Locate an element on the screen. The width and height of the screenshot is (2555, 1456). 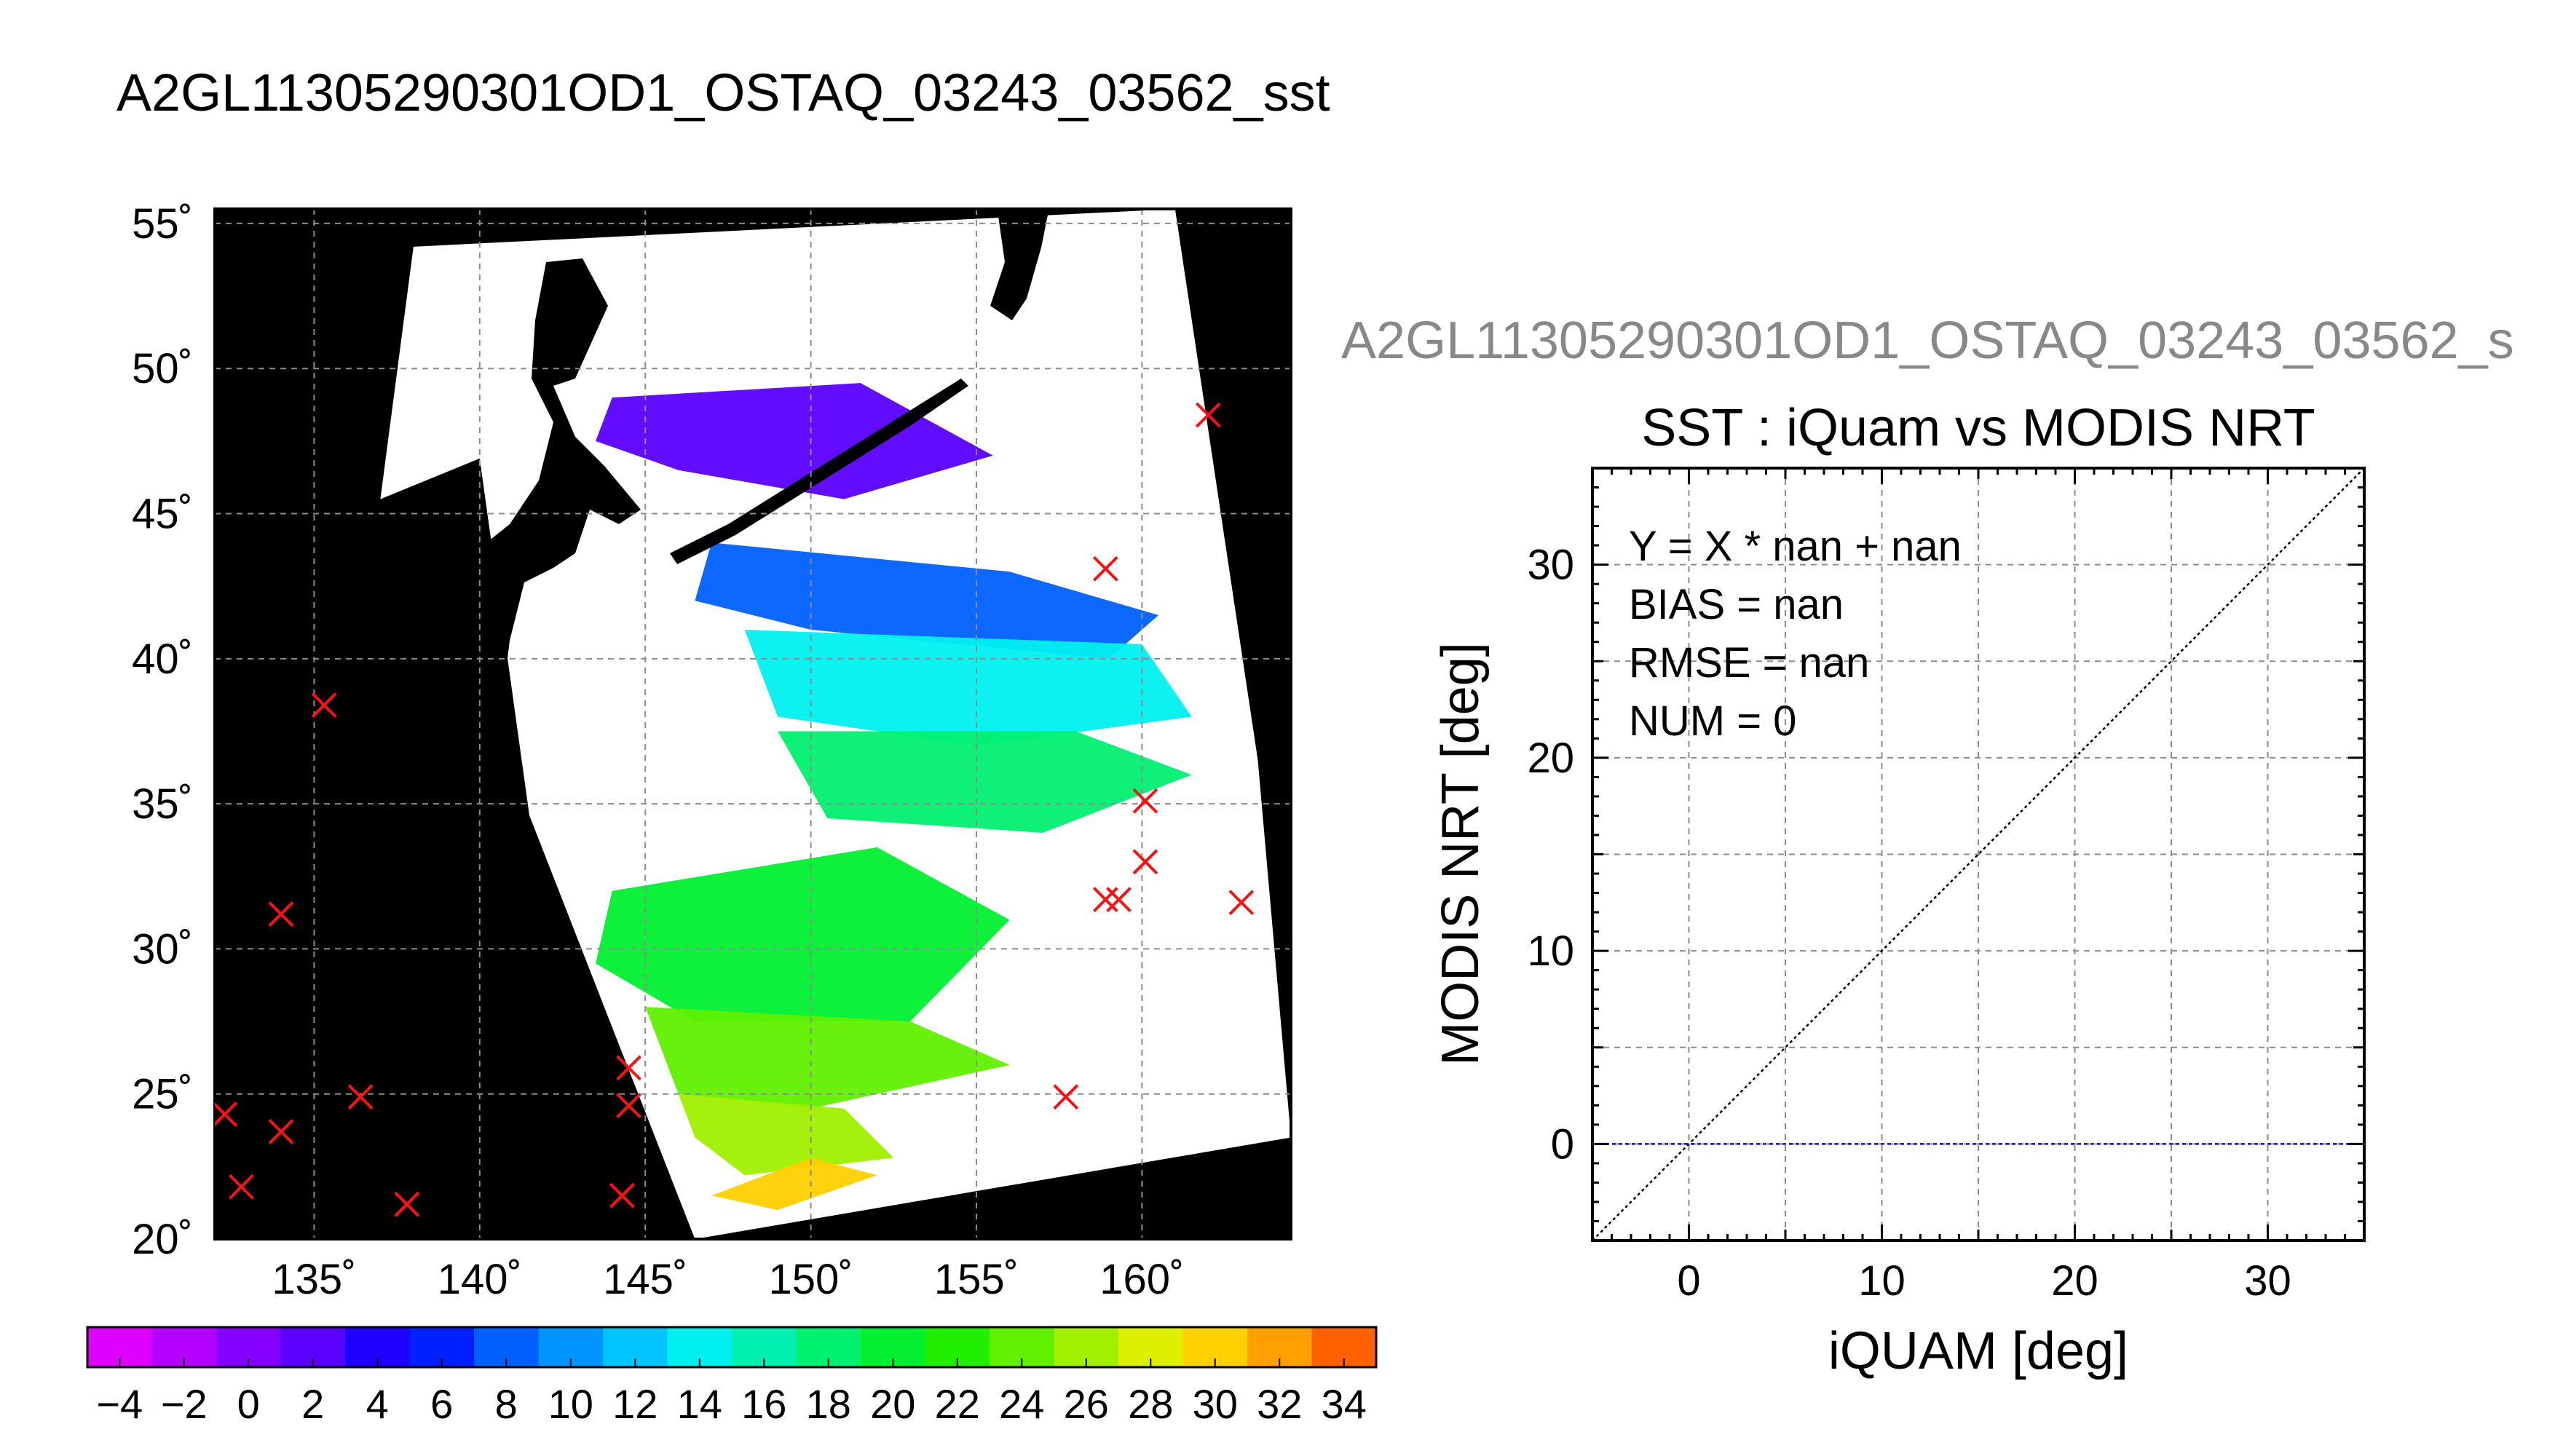
scatter-y-tick-label: 30 is located at coordinates (1550, 565).